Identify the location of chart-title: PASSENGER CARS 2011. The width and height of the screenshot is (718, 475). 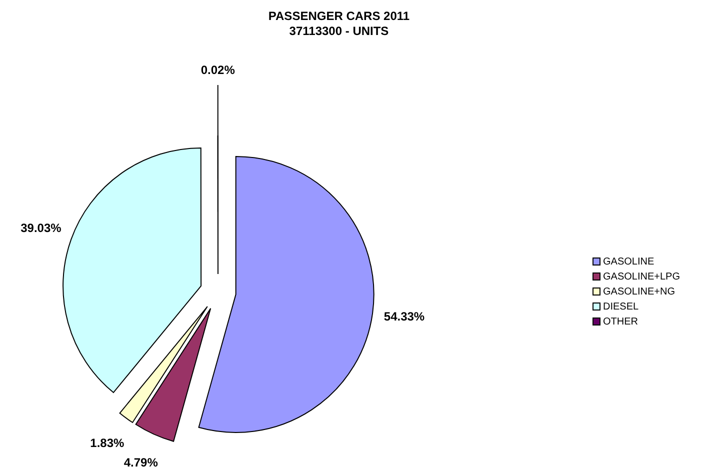
(339, 16).